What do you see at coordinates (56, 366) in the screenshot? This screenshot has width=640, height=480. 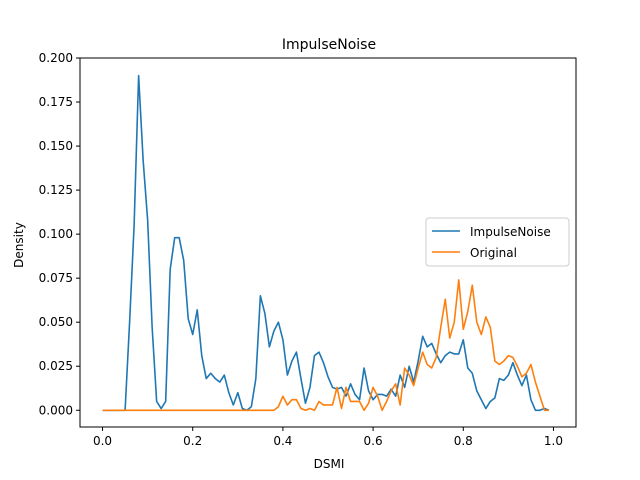 I see `y-tick-label: 0.025` at bounding box center [56, 366].